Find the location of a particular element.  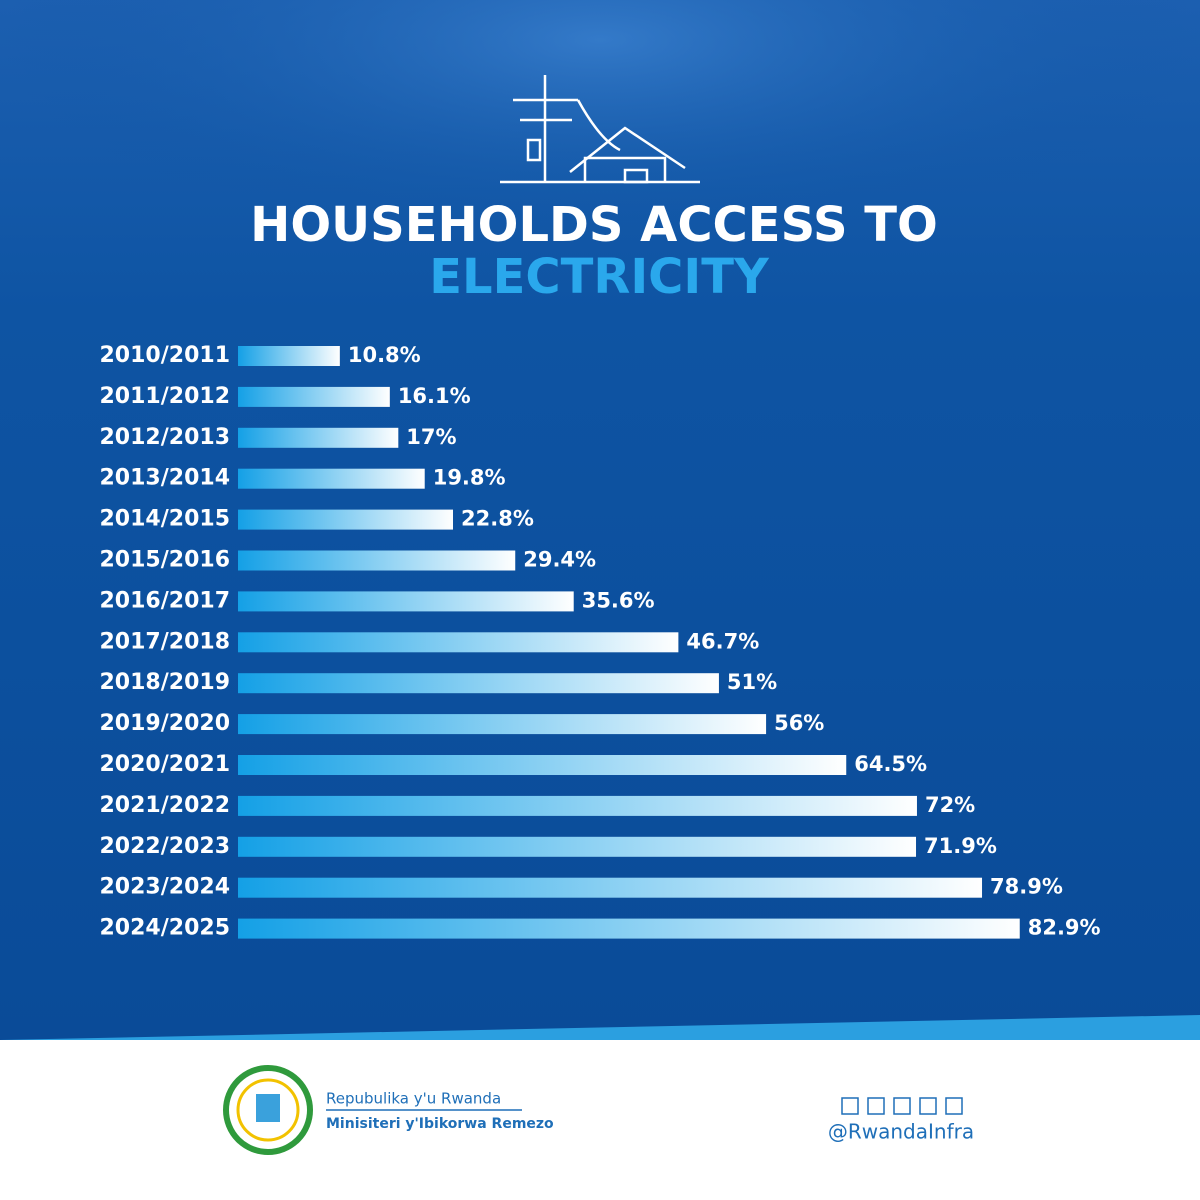

emblem is located at coordinates (268, 1110).